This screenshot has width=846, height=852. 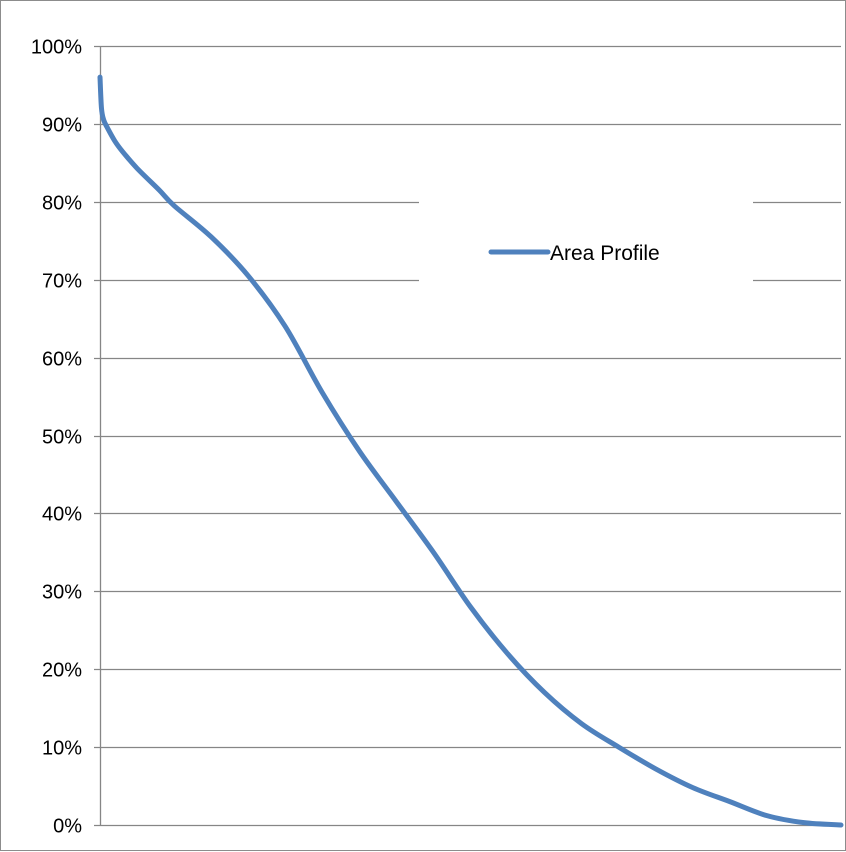 I want to click on y-axis-tick-labels: 0% 10% 20% 30% 40% 50% 60% 70% 80% 90% 100%, so click(x=56, y=437).